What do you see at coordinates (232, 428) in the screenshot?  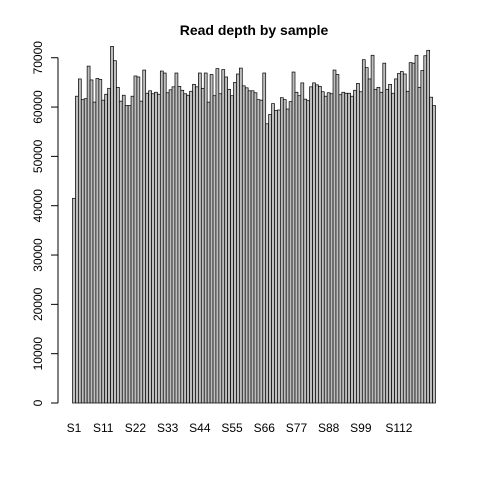 I see `x-tick-label: S55` at bounding box center [232, 428].